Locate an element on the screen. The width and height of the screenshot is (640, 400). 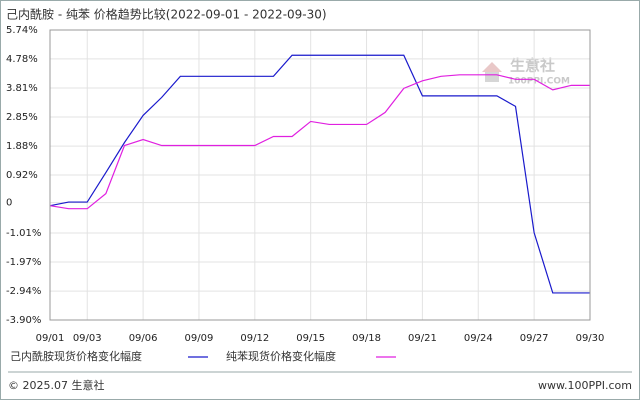
x-tick-label: 09/21 is located at coordinates (422, 338).